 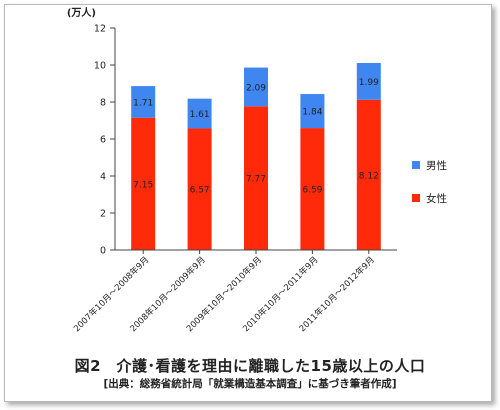 I want to click on legend-label-male: 男性, so click(x=436, y=165).